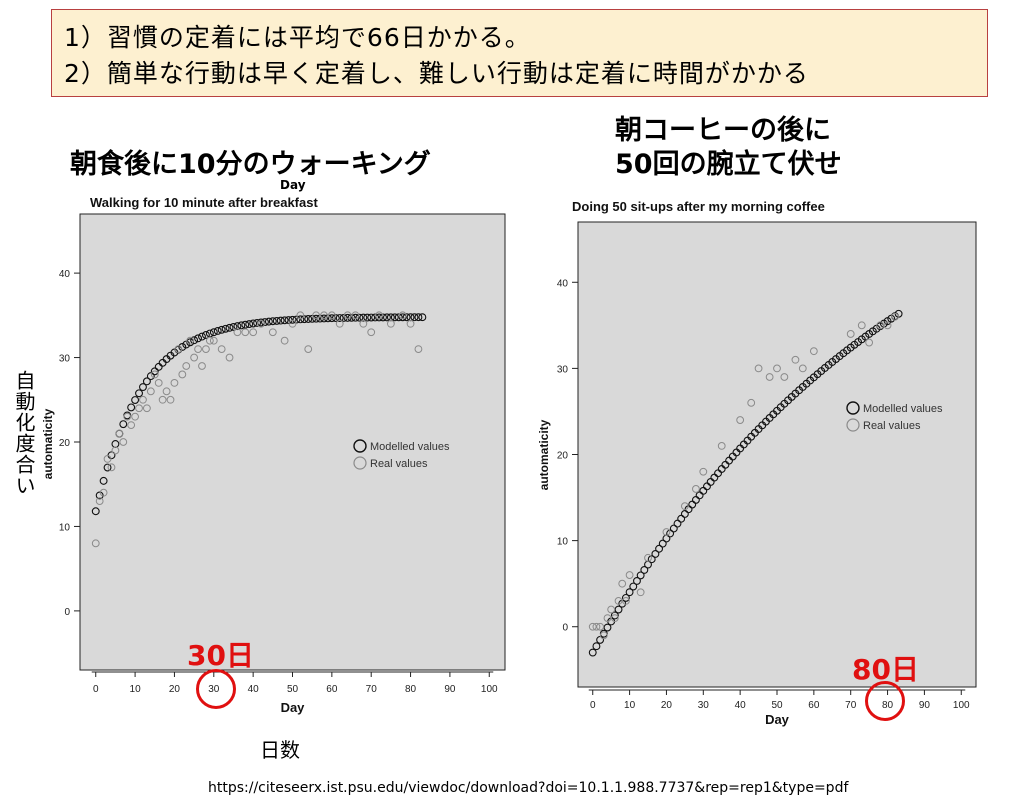 The width and height of the screenshot is (1013, 808). I want to click on x-tick-label: 60, so click(332, 689).